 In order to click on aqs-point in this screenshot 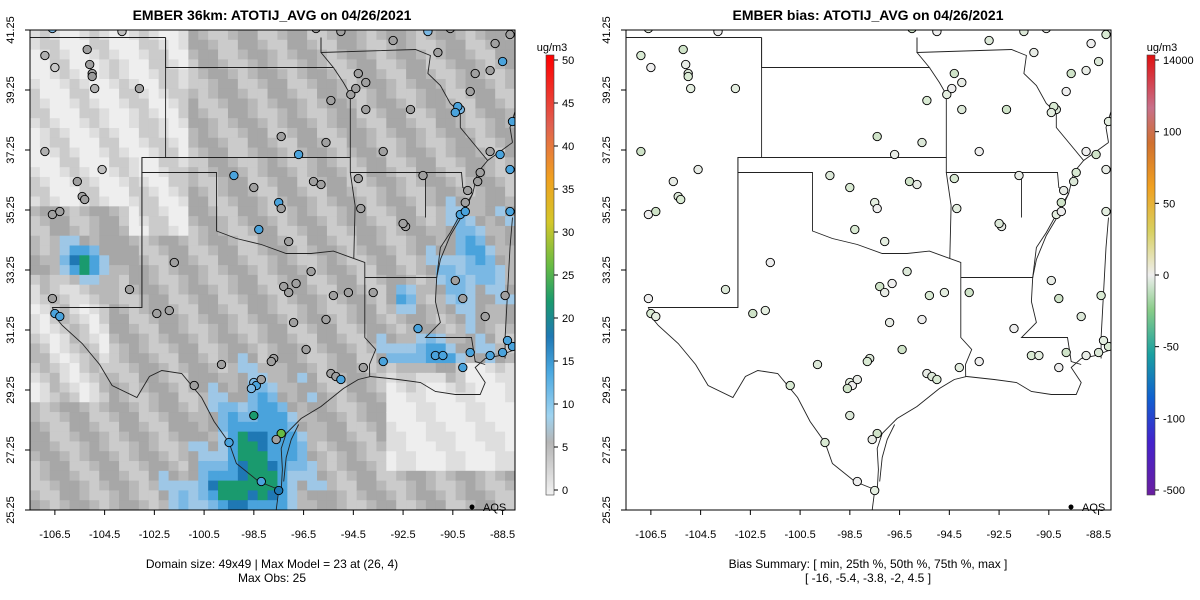, I will do `click(326, 142)`.